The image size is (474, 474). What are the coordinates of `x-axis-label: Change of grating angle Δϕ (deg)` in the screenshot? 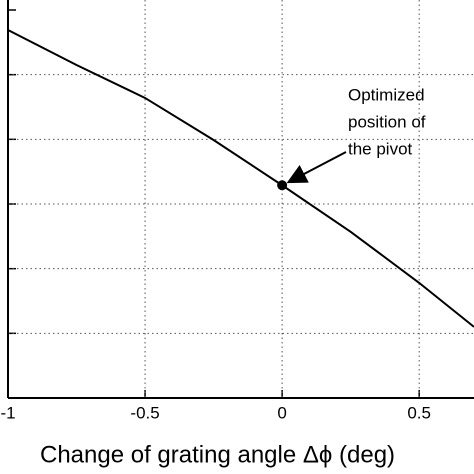 It's located at (217, 454).